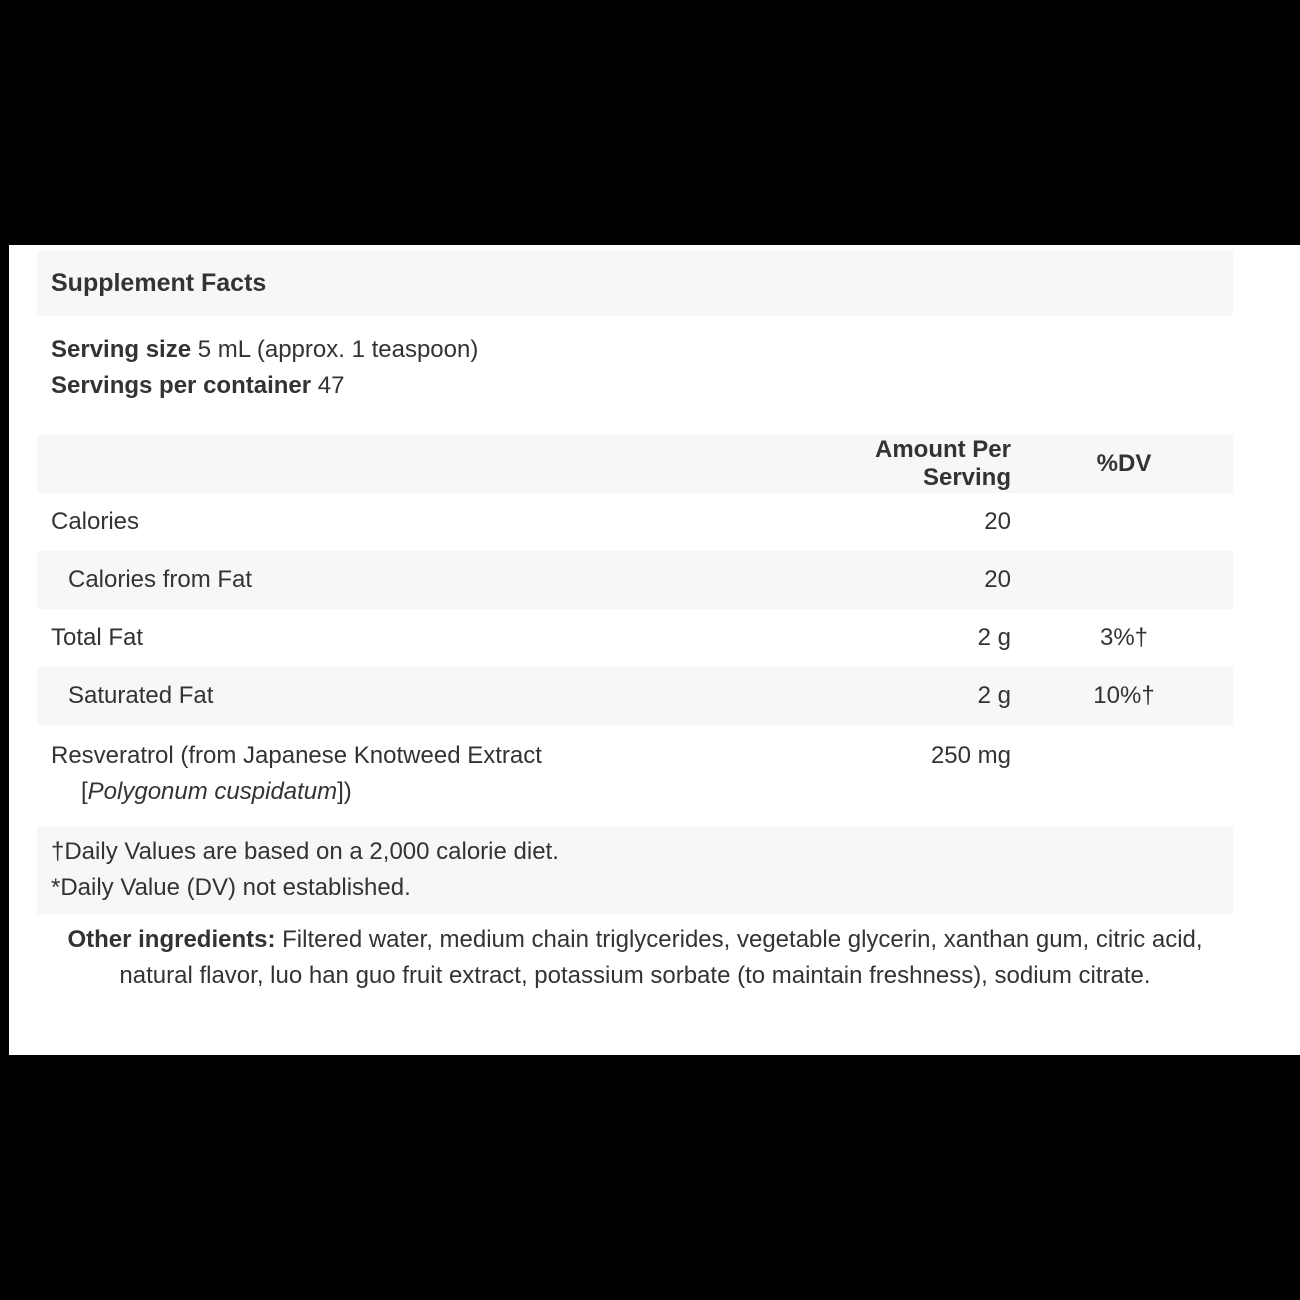 This screenshot has width=1300, height=1300. I want to click on other-ingredients-label: Other ingredients:, so click(171, 939).